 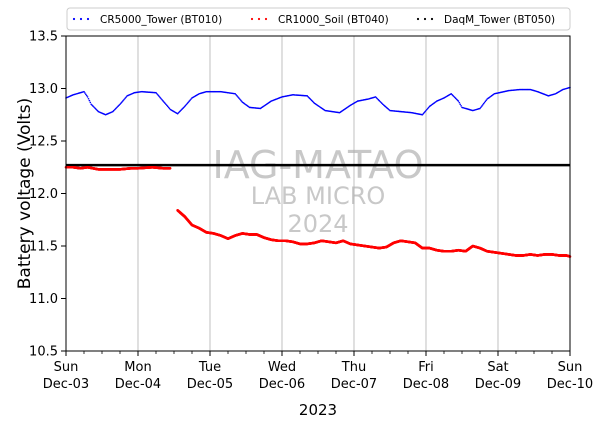 I want to click on ytick-label-1: 11.0, so click(x=43, y=299).